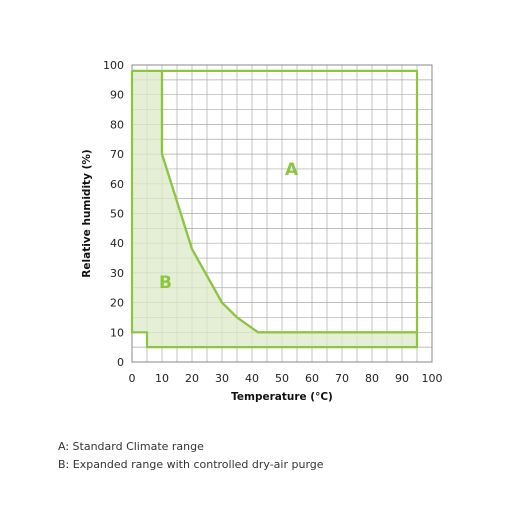 The height and width of the screenshot is (515, 515). Describe the element at coordinates (165, 283) in the screenshot. I see `region-label-b: B` at that location.